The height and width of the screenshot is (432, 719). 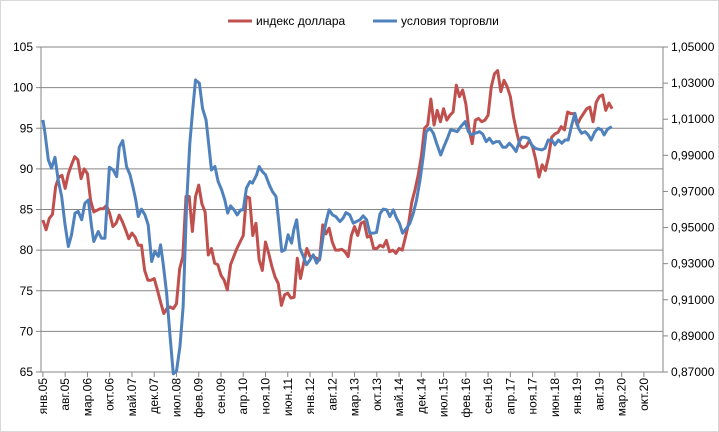 I want to click on y-right-tick-label: 1,01000, so click(x=693, y=119).